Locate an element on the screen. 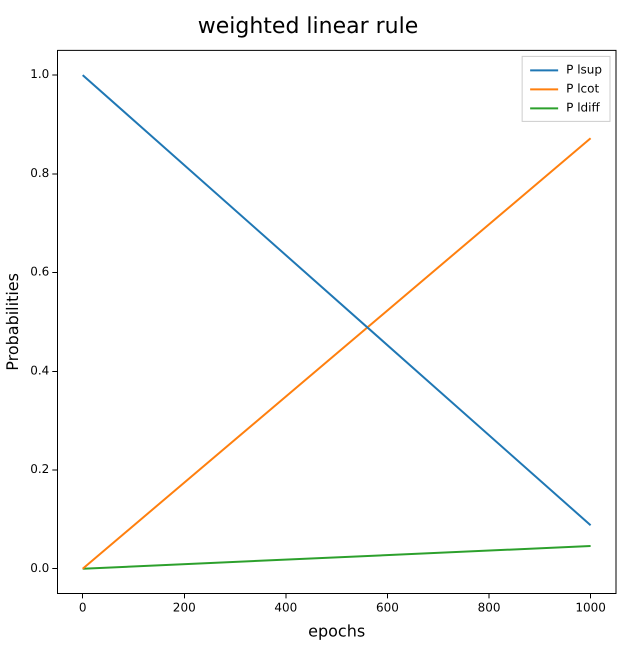 The height and width of the screenshot is (646, 628). x-axis-title: epochs is located at coordinates (337, 631).